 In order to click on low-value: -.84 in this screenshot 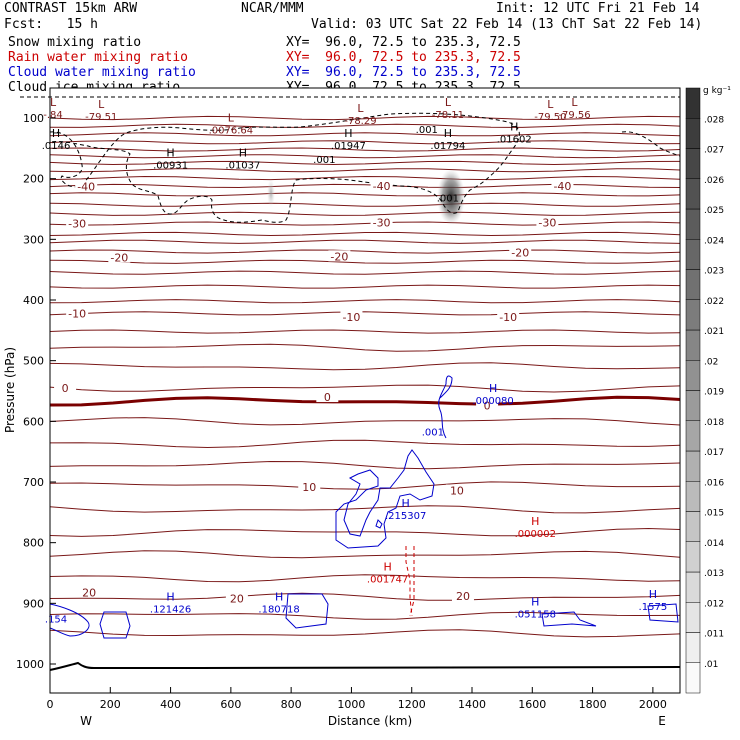, I will do `click(53, 115)`.